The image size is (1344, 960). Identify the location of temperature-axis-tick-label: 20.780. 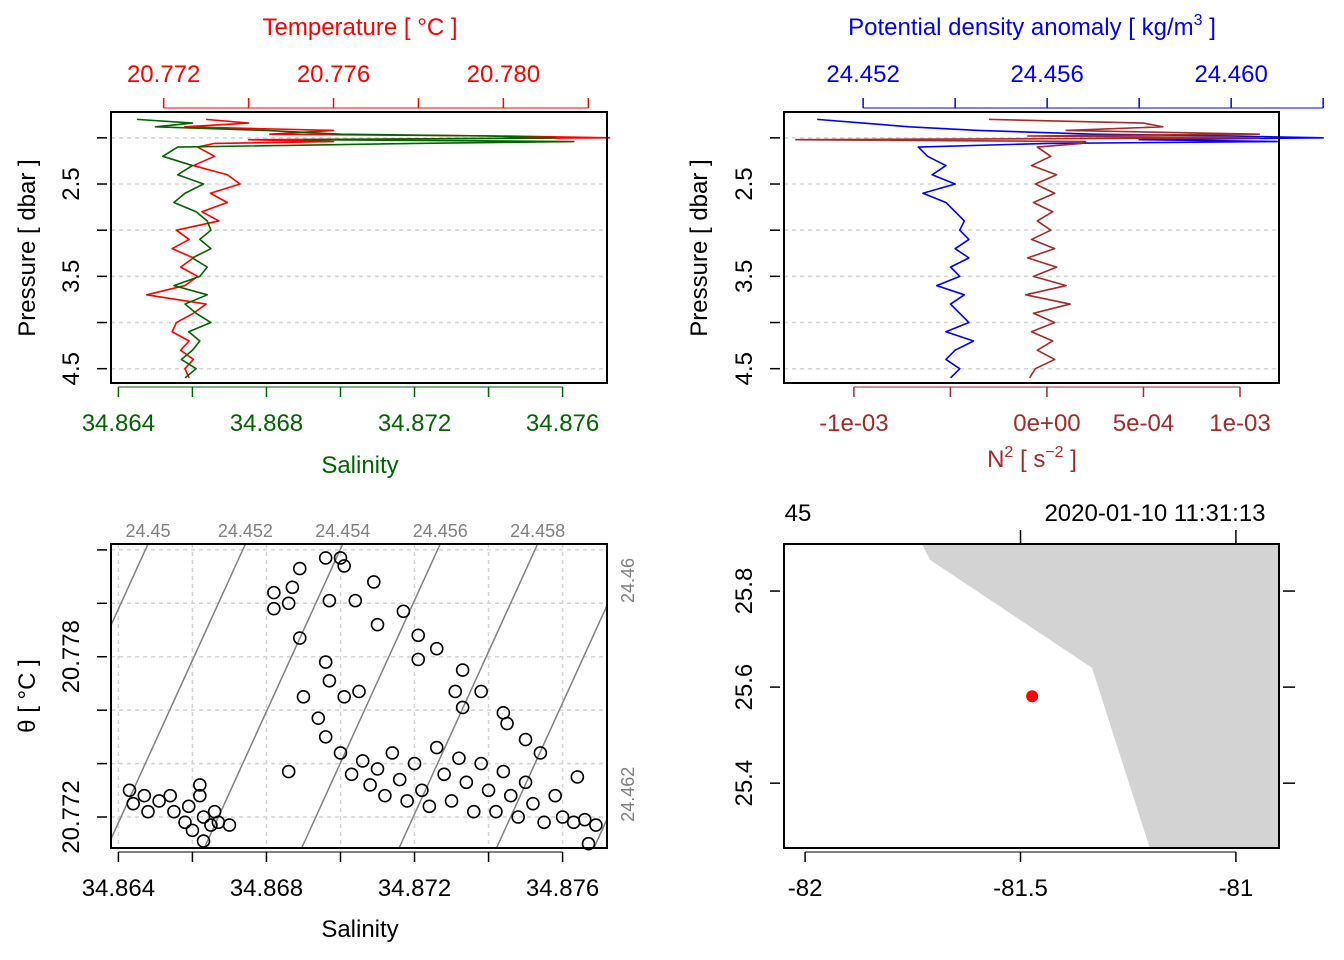
(503, 74).